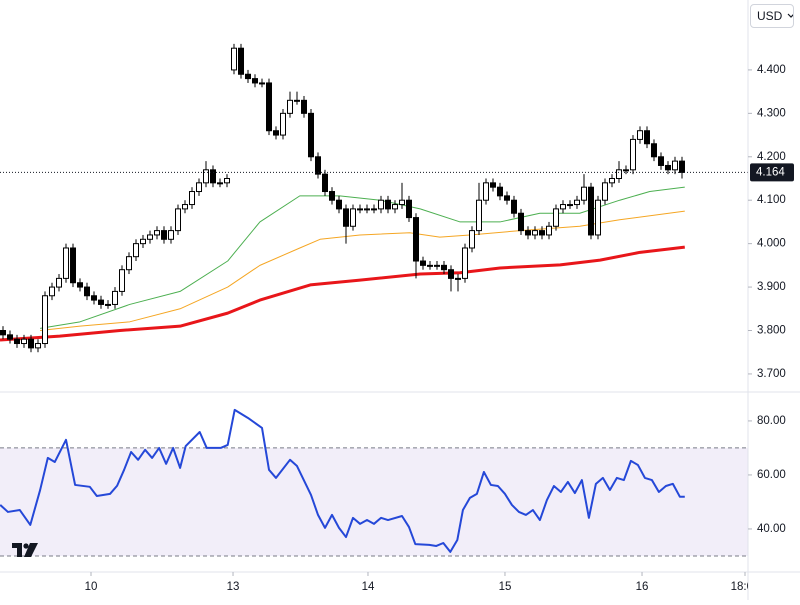 The image size is (800, 605). Describe the element at coordinates (233, 587) in the screenshot. I see `x-tick-label: 13` at that location.